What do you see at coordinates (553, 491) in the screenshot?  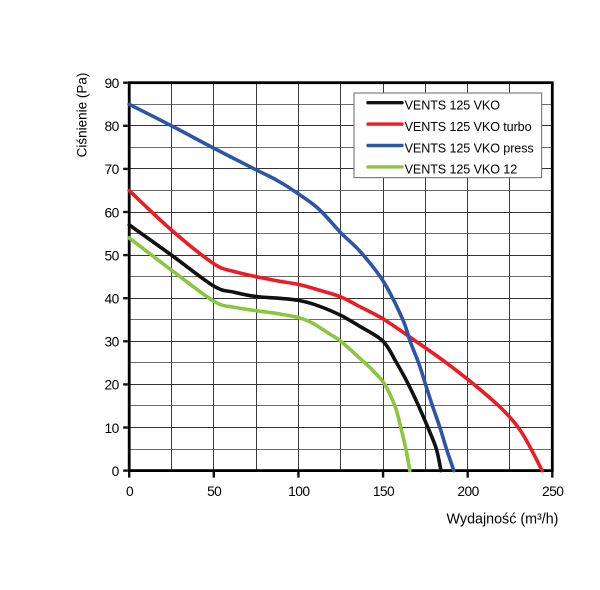 I see `svg-text: 250` at bounding box center [553, 491].